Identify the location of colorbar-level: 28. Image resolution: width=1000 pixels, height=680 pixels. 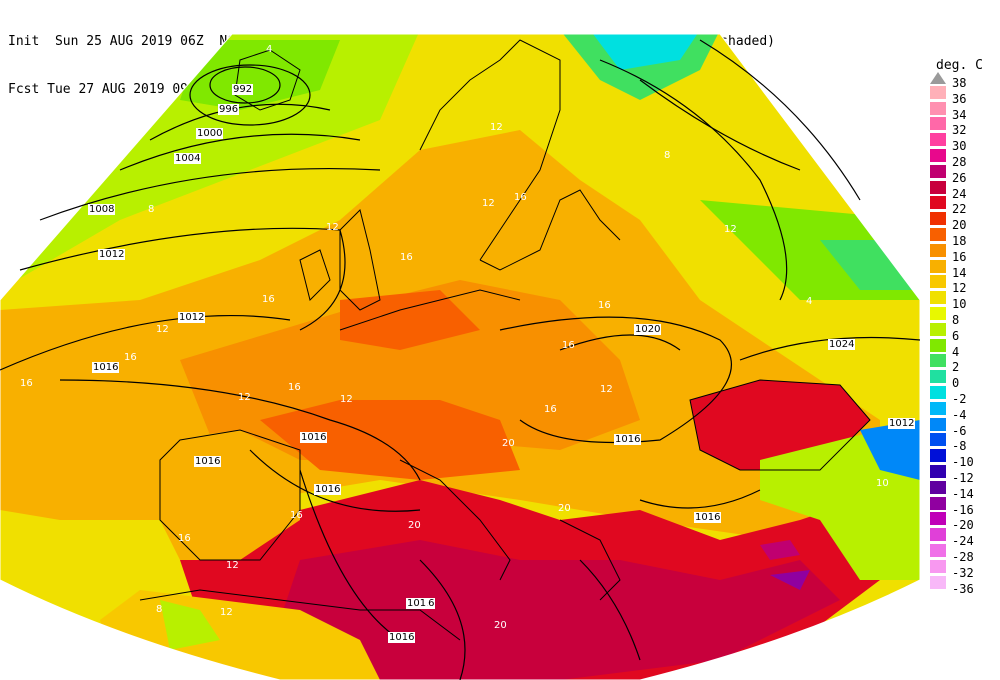
(965, 160).